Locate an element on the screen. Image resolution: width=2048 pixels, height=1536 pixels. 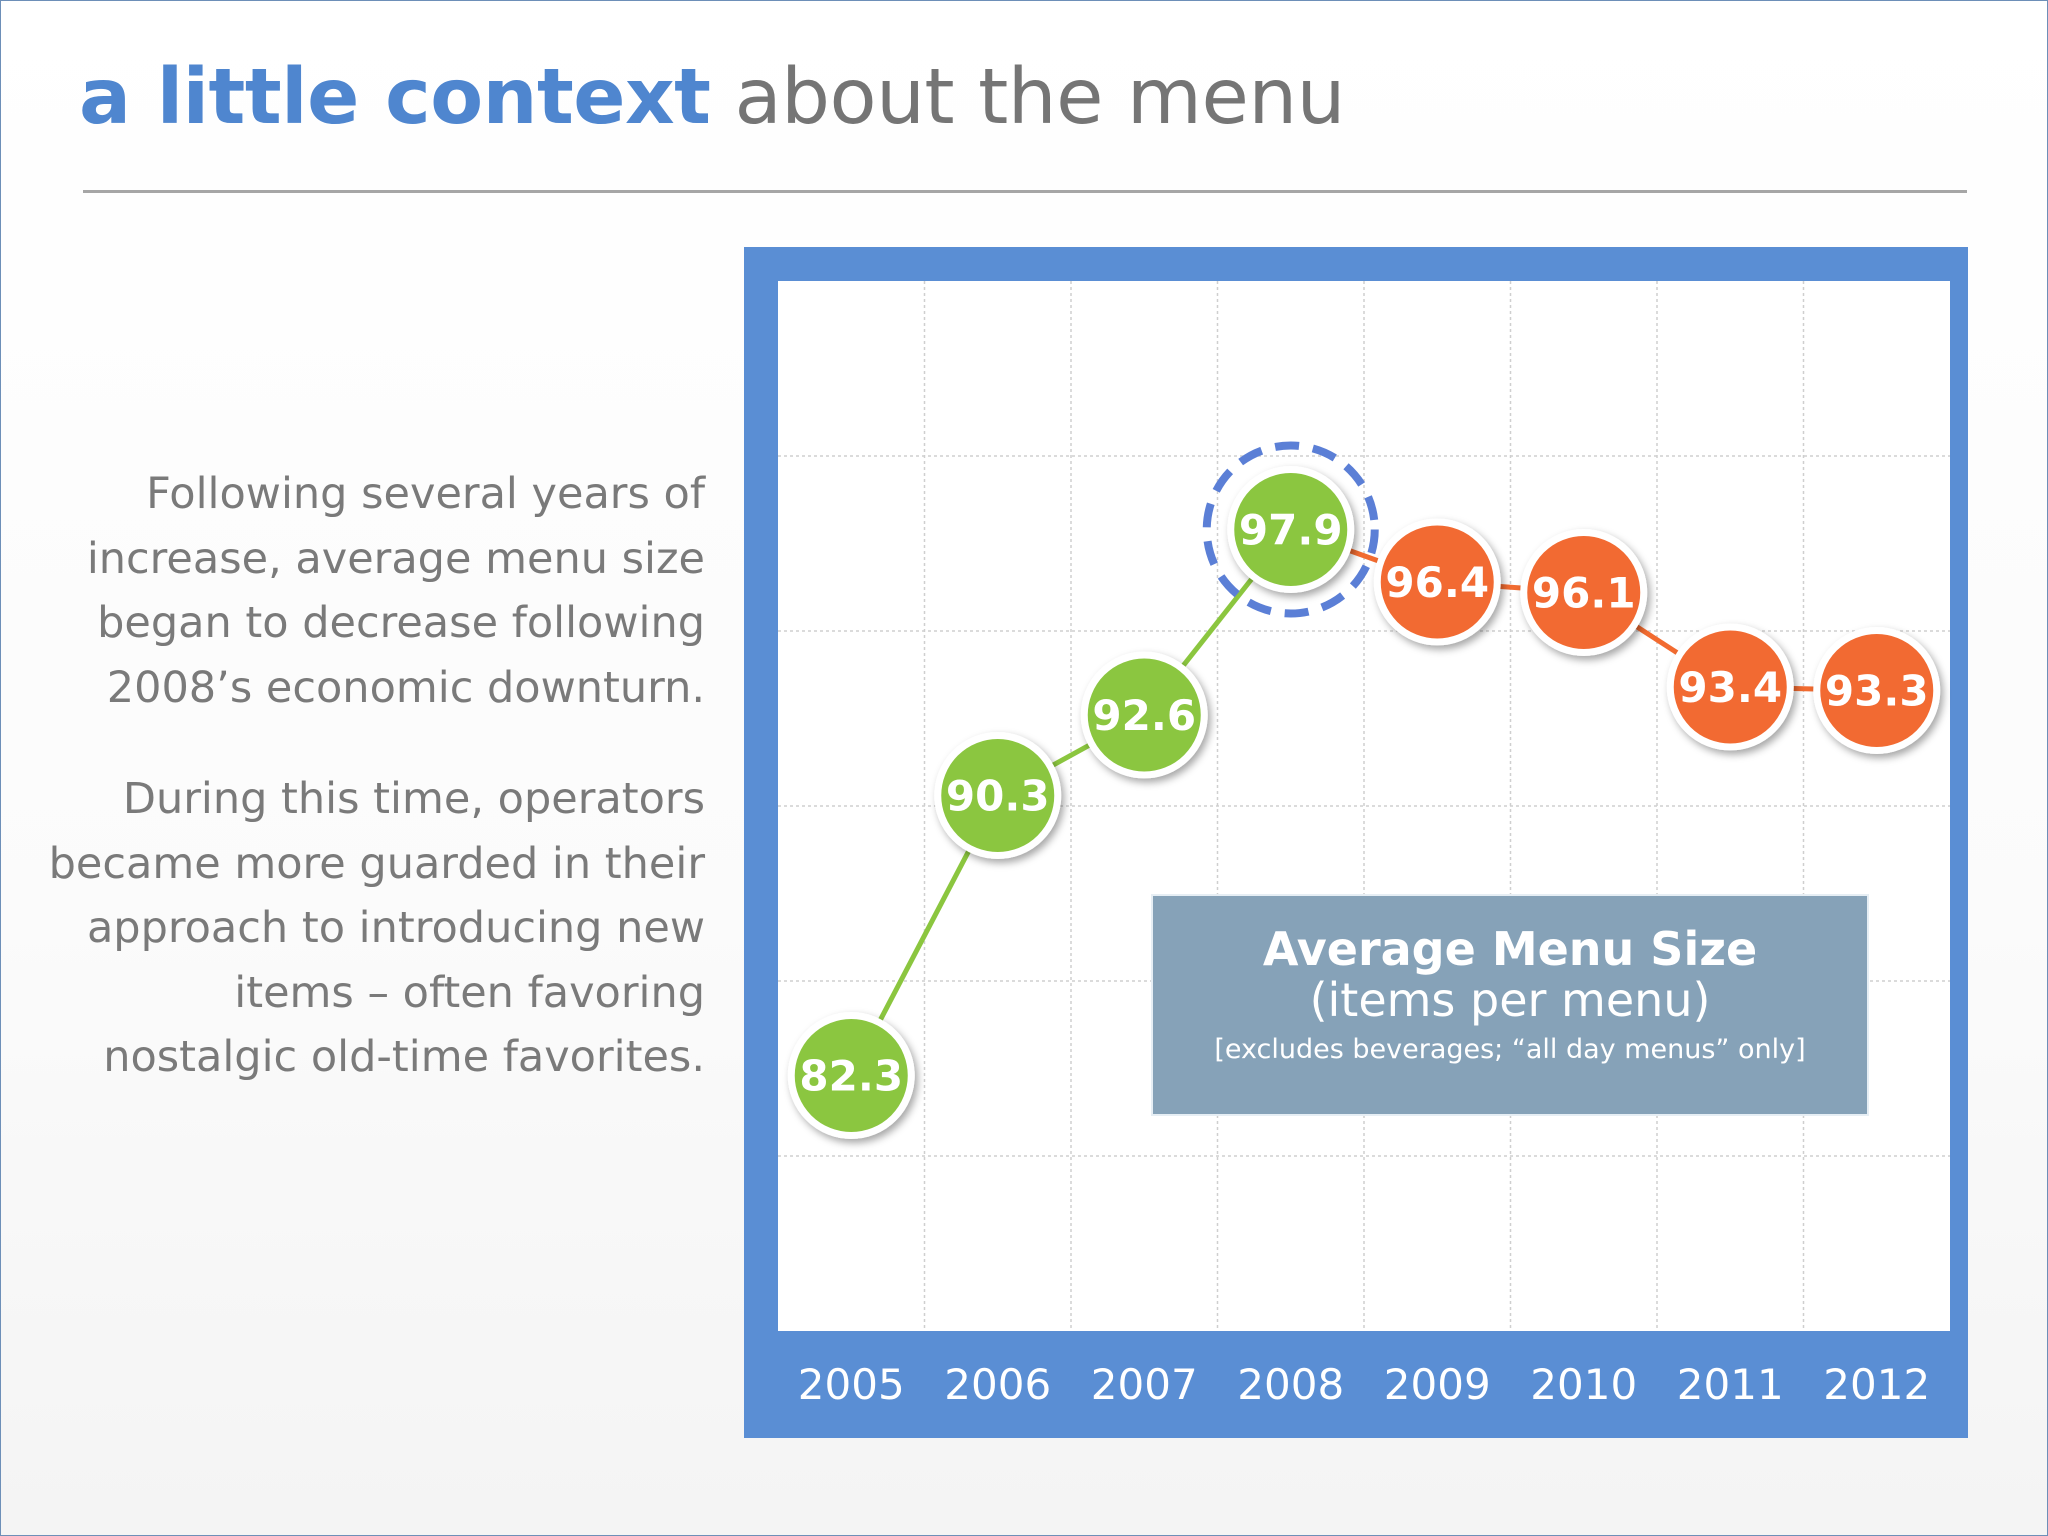
highlight-ring is located at coordinates (1290, 529).